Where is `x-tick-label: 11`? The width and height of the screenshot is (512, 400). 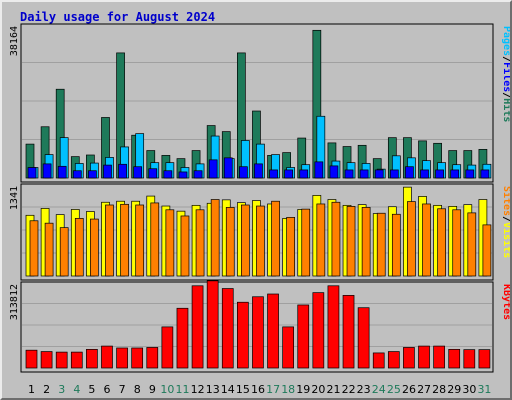 x-tick-label: 11 is located at coordinates (183, 389).